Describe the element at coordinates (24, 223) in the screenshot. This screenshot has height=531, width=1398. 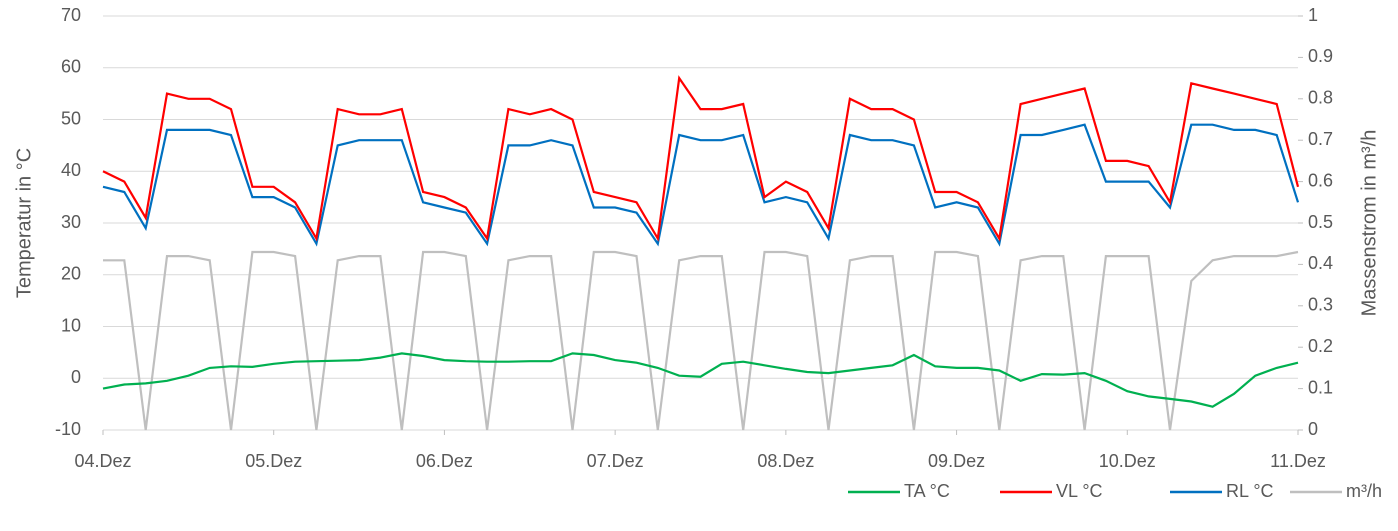
I see `y-axis-label: Temperatur in °C` at that location.